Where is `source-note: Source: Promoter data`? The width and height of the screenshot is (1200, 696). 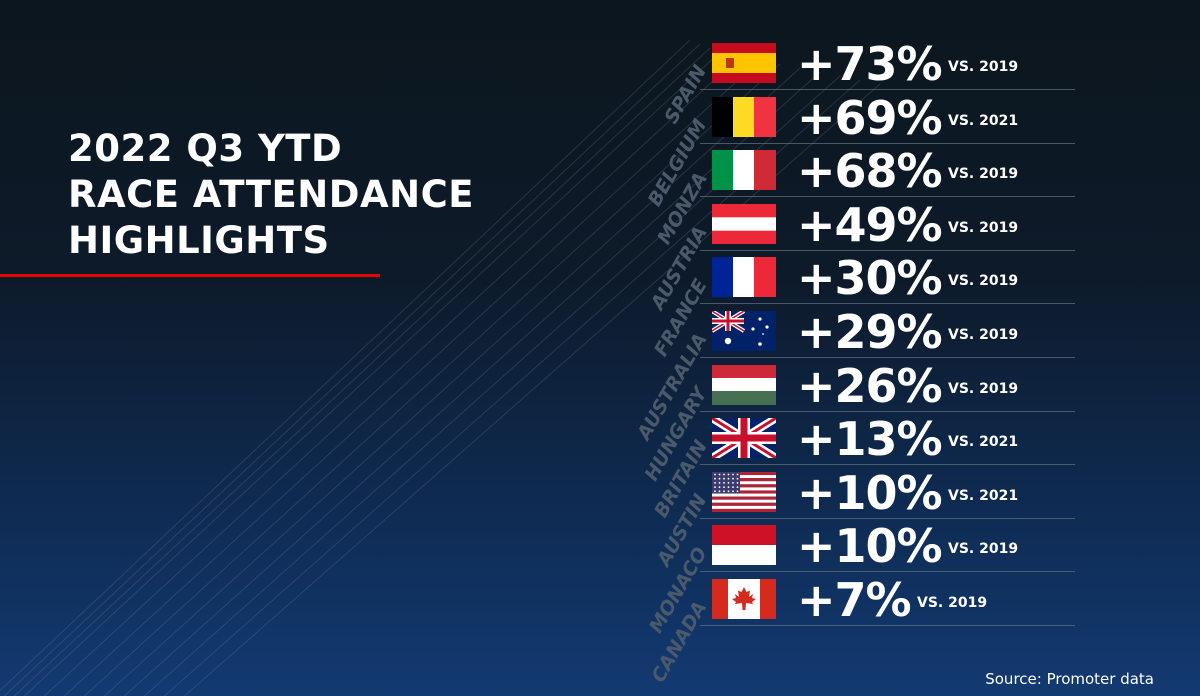
source-note: Source: Promoter data is located at coordinates (1069, 679).